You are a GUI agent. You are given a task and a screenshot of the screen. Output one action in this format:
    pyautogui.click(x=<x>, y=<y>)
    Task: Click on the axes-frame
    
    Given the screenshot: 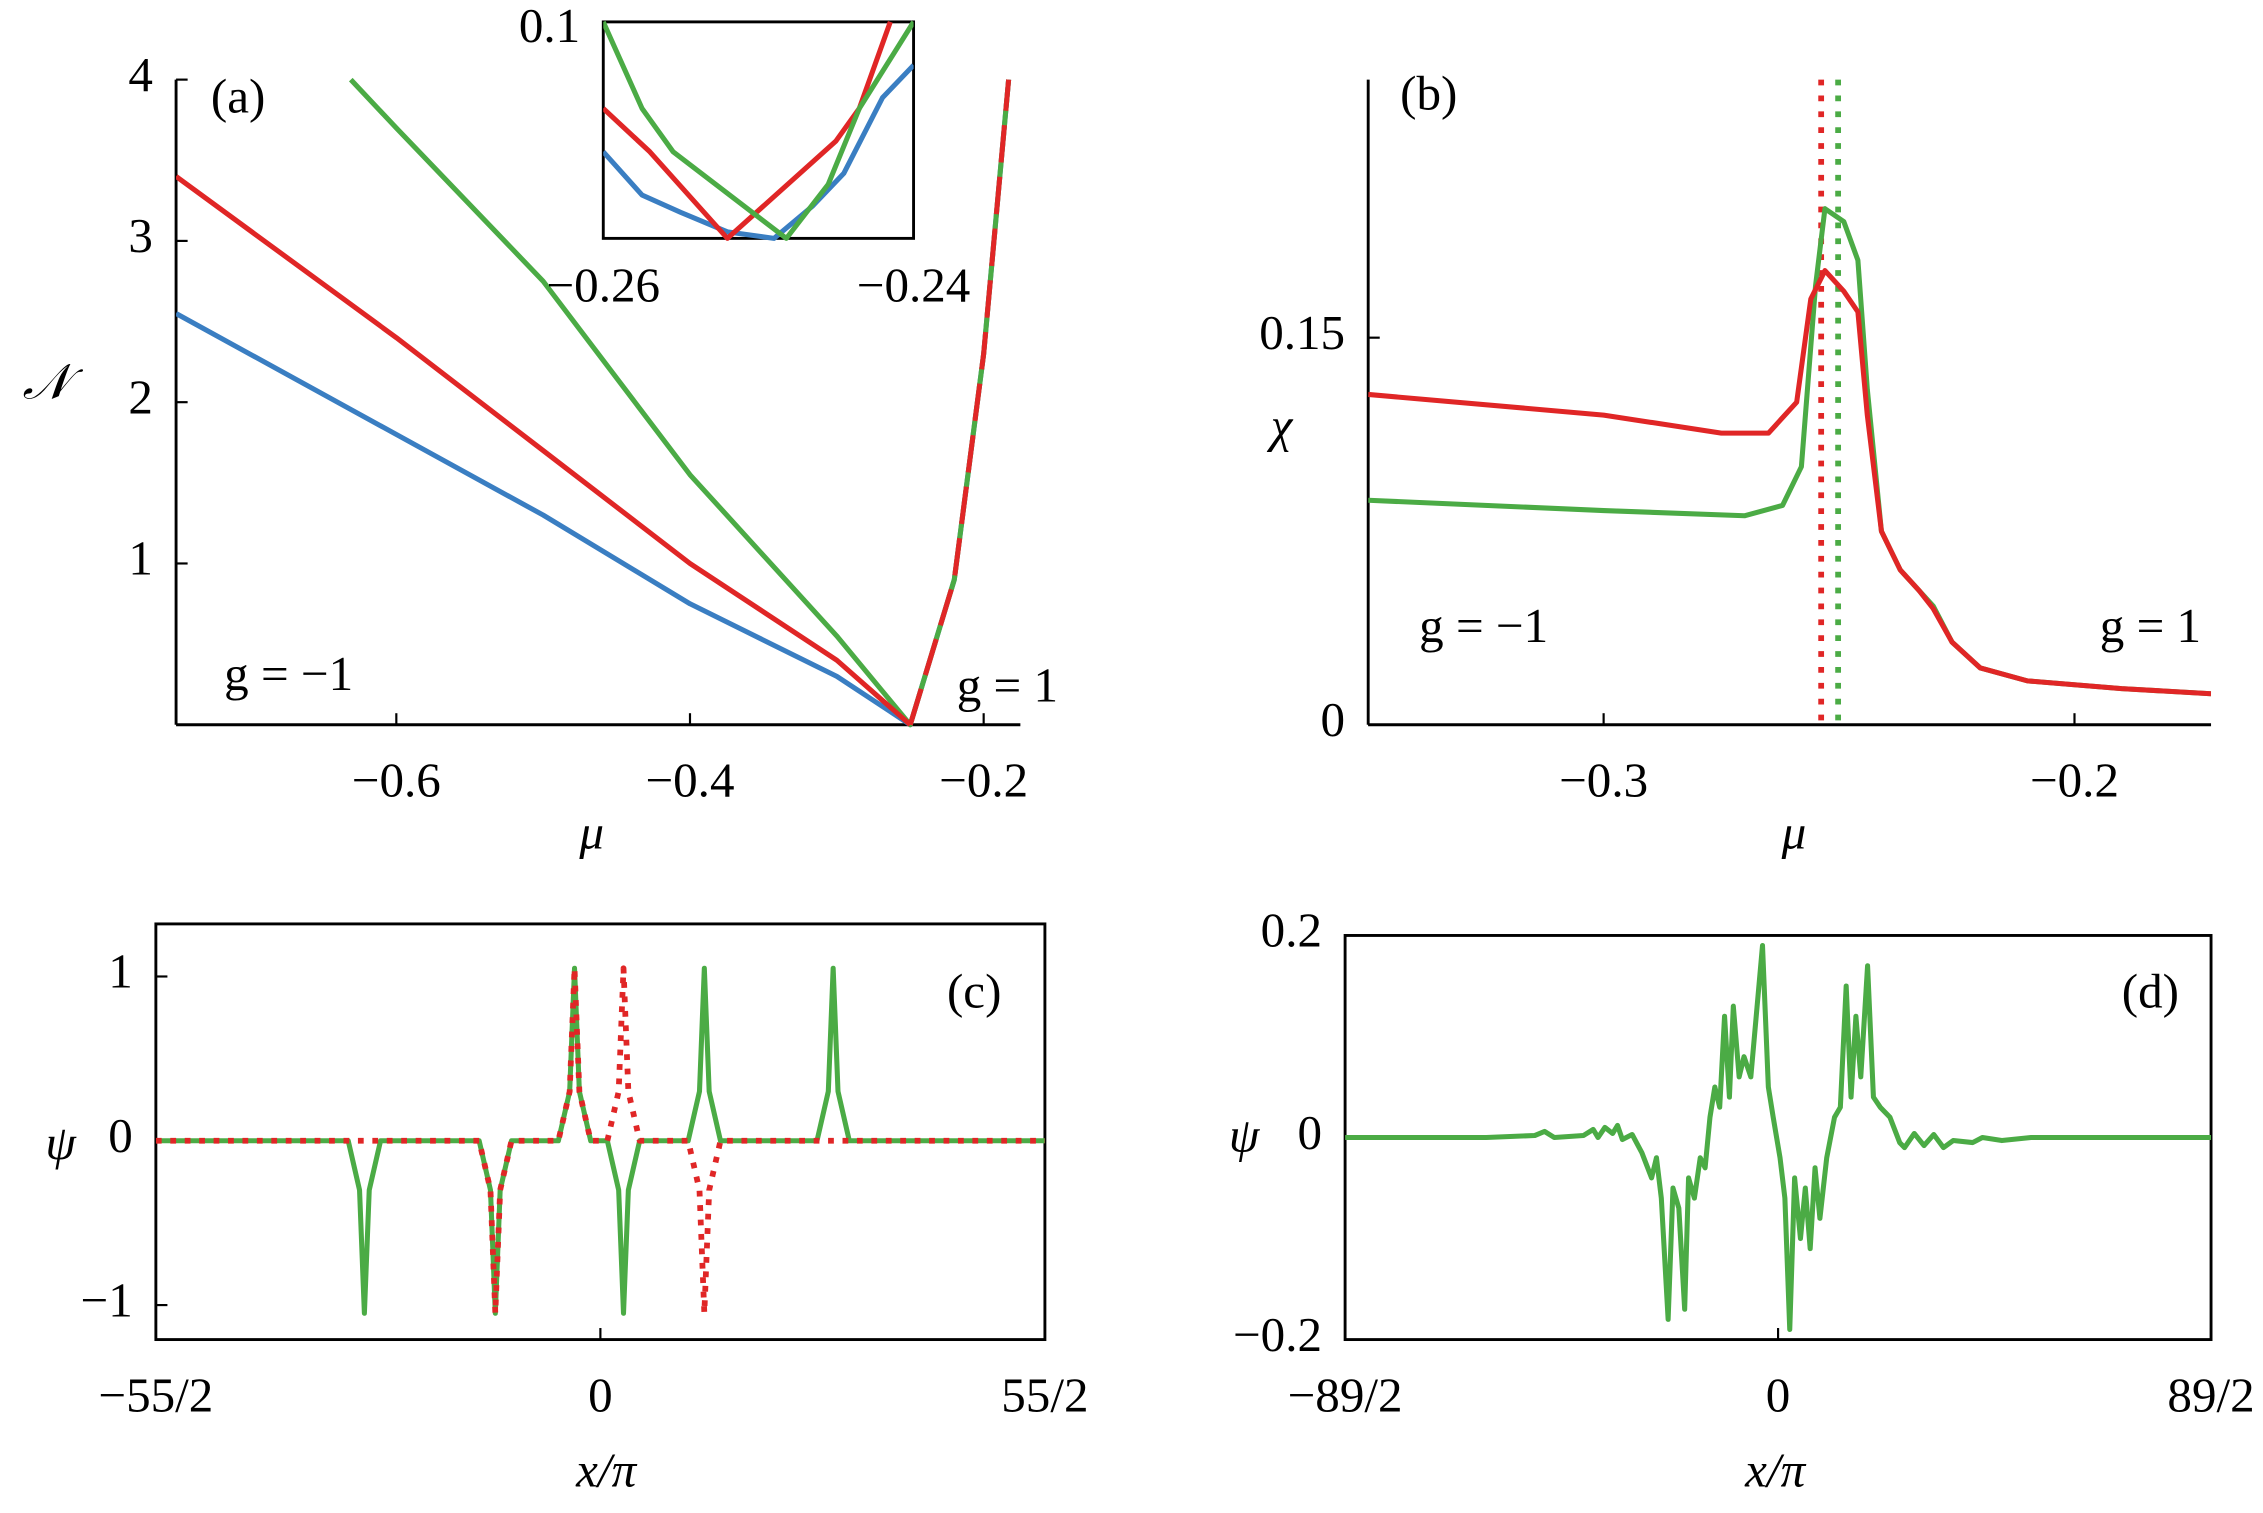 What is the action you would take?
    pyautogui.click(x=600, y=1132)
    